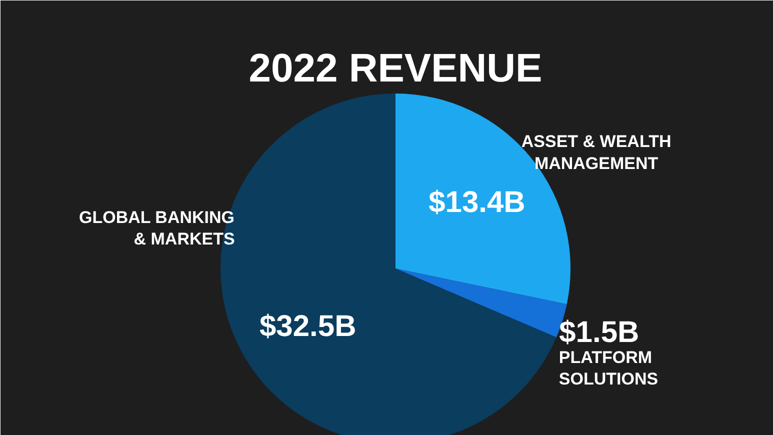  Describe the element at coordinates (608, 368) in the screenshot. I see `slice-label: PLATFORM SOLUTIONS` at that location.